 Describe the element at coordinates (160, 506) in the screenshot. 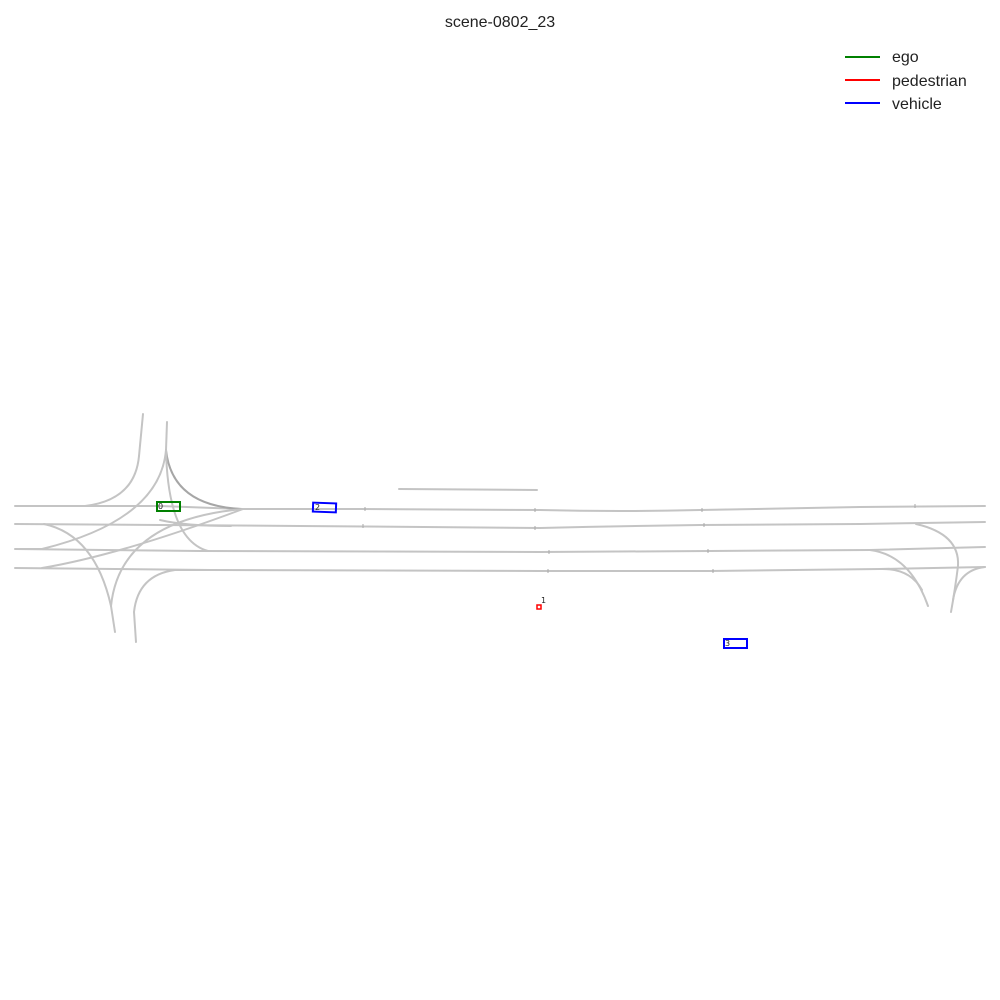

I see `agent-id-label: 0` at that location.